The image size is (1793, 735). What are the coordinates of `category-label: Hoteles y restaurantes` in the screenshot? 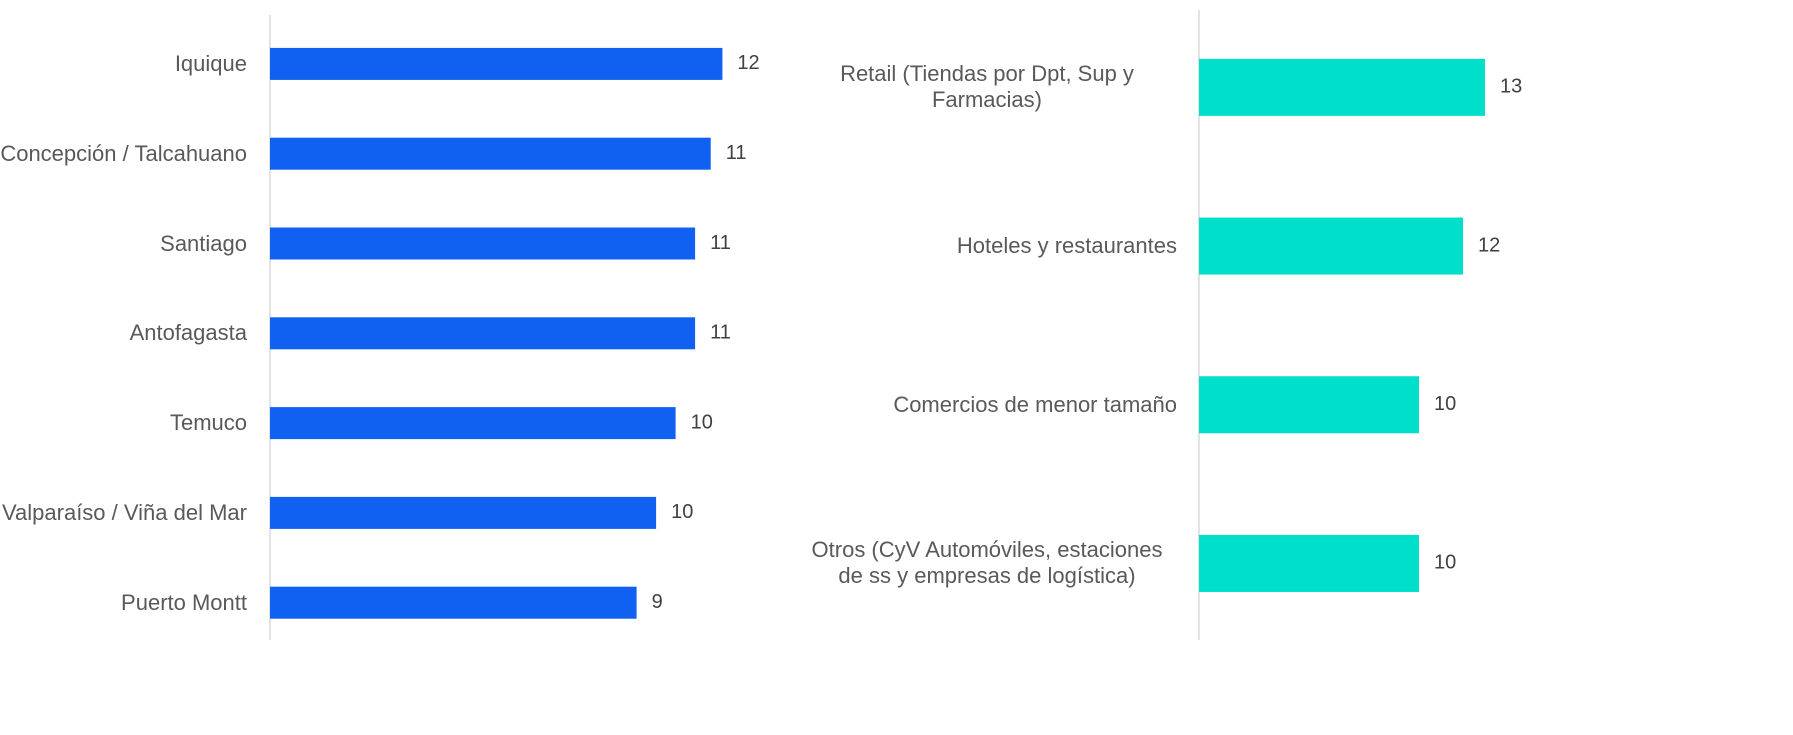 It's located at (1067, 246).